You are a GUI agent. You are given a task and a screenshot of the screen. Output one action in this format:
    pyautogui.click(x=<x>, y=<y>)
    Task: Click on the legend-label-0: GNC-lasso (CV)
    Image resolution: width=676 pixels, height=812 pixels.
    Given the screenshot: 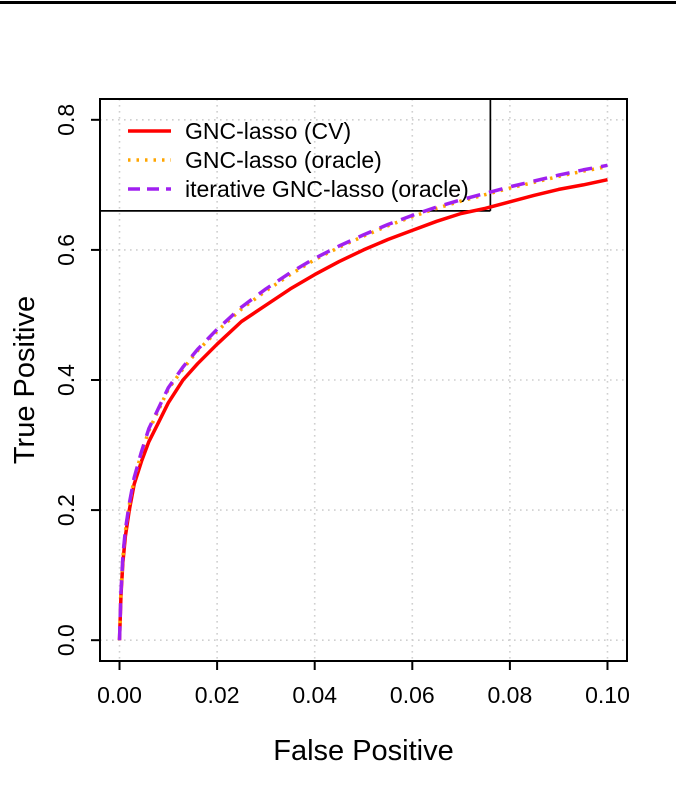 What is the action you would take?
    pyautogui.click(x=268, y=131)
    